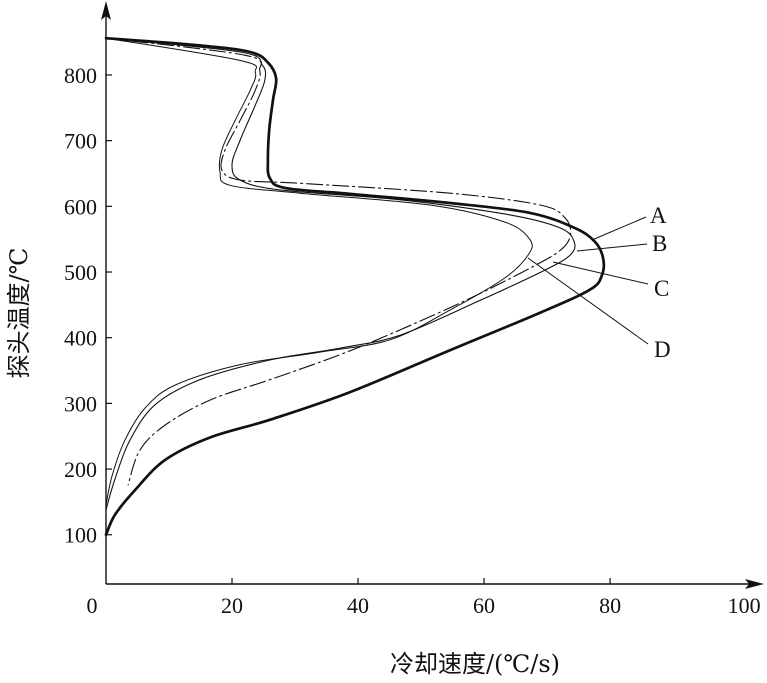 The height and width of the screenshot is (683, 767). Describe the element at coordinates (80, 75) in the screenshot. I see `y-tick-label: 800` at that location.